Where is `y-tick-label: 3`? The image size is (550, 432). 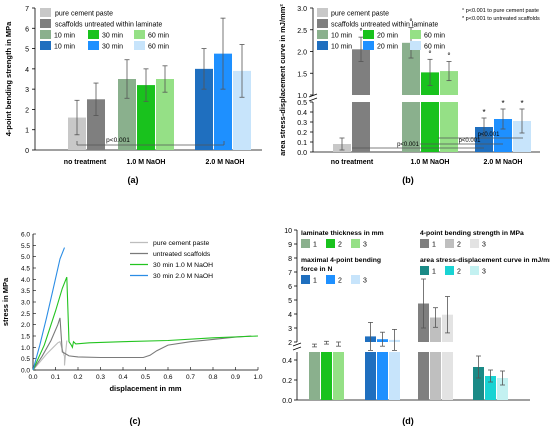 y-tick-label: 3 is located at coordinates (27, 90).